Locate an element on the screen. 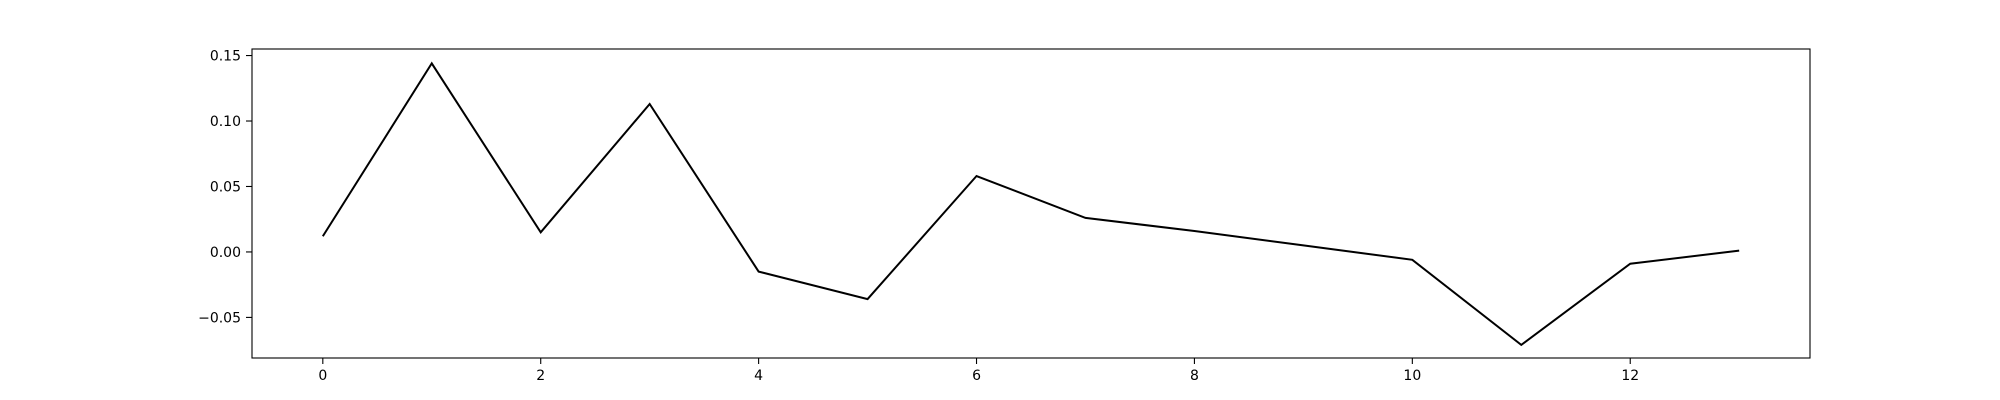 The image size is (2000, 400). x-tick-label: 12 is located at coordinates (1630, 376).